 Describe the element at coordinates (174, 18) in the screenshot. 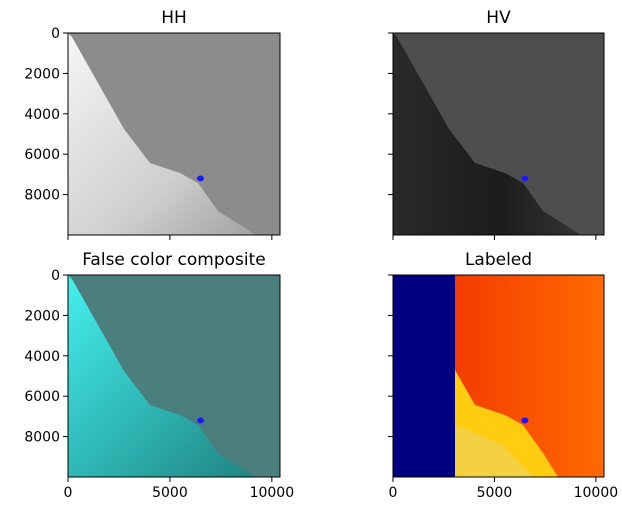

I see `panel-title: HH` at that location.